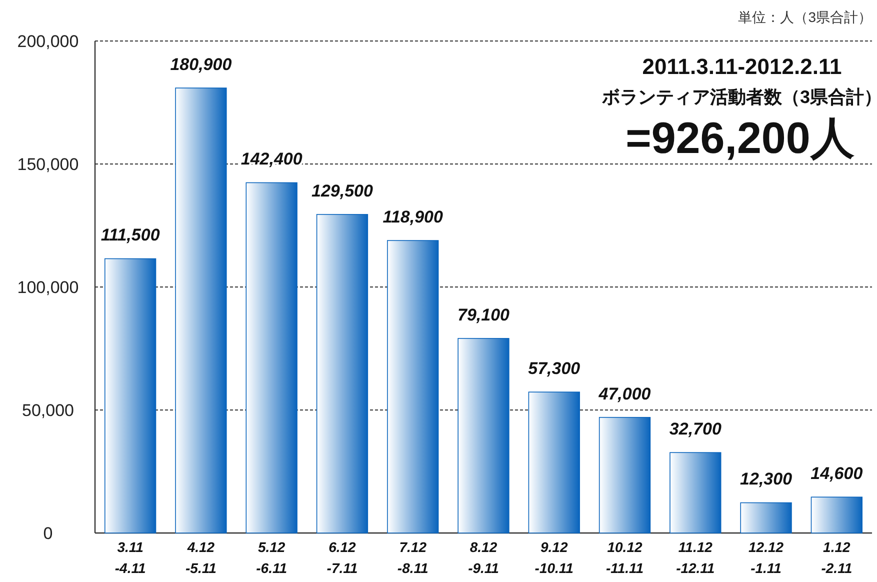  Describe the element at coordinates (343, 190) in the screenshot. I see `data-label: 129,500` at that location.